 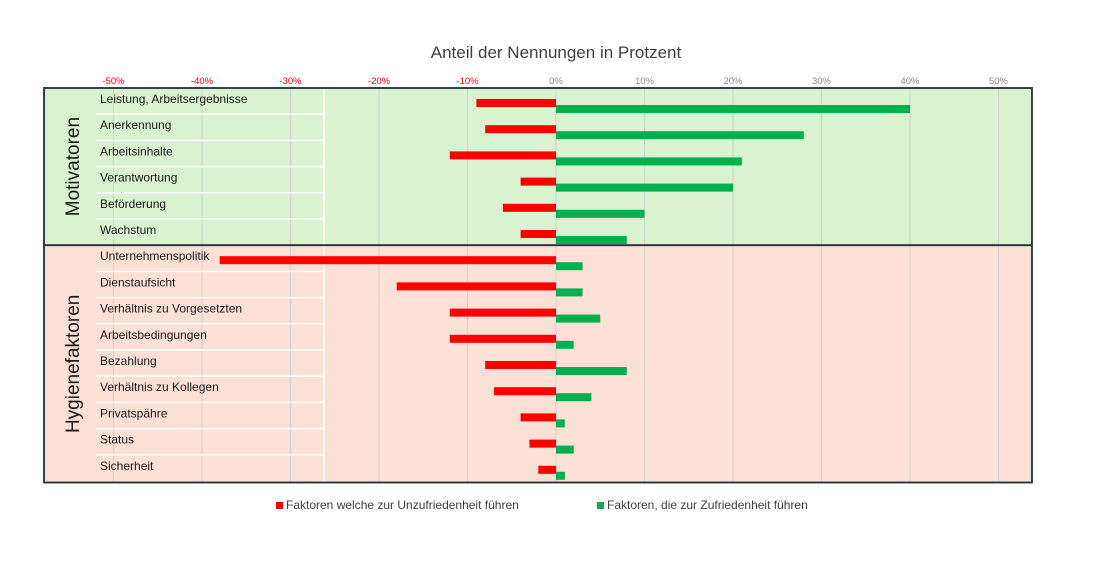 What do you see at coordinates (136, 151) in the screenshot?
I see `category-label: Arbeitsinhalte` at bounding box center [136, 151].